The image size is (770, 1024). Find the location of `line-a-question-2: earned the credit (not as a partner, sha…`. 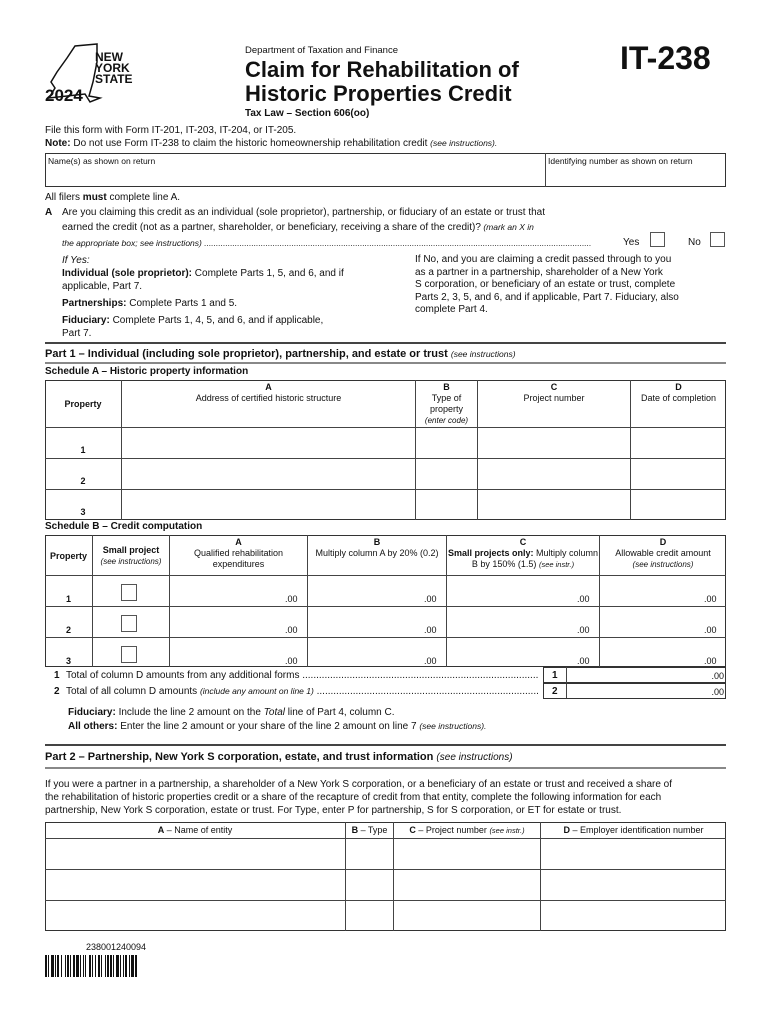

line-a-question-2: earned the credit (not as a partner, sha… is located at coordinates (298, 227).